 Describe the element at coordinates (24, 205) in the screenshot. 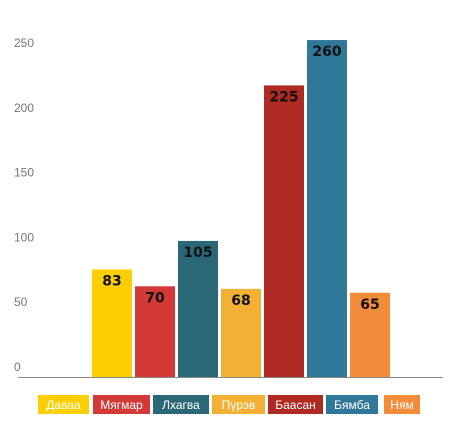

I see `y-axis: 0 50 100 150 200 250` at that location.